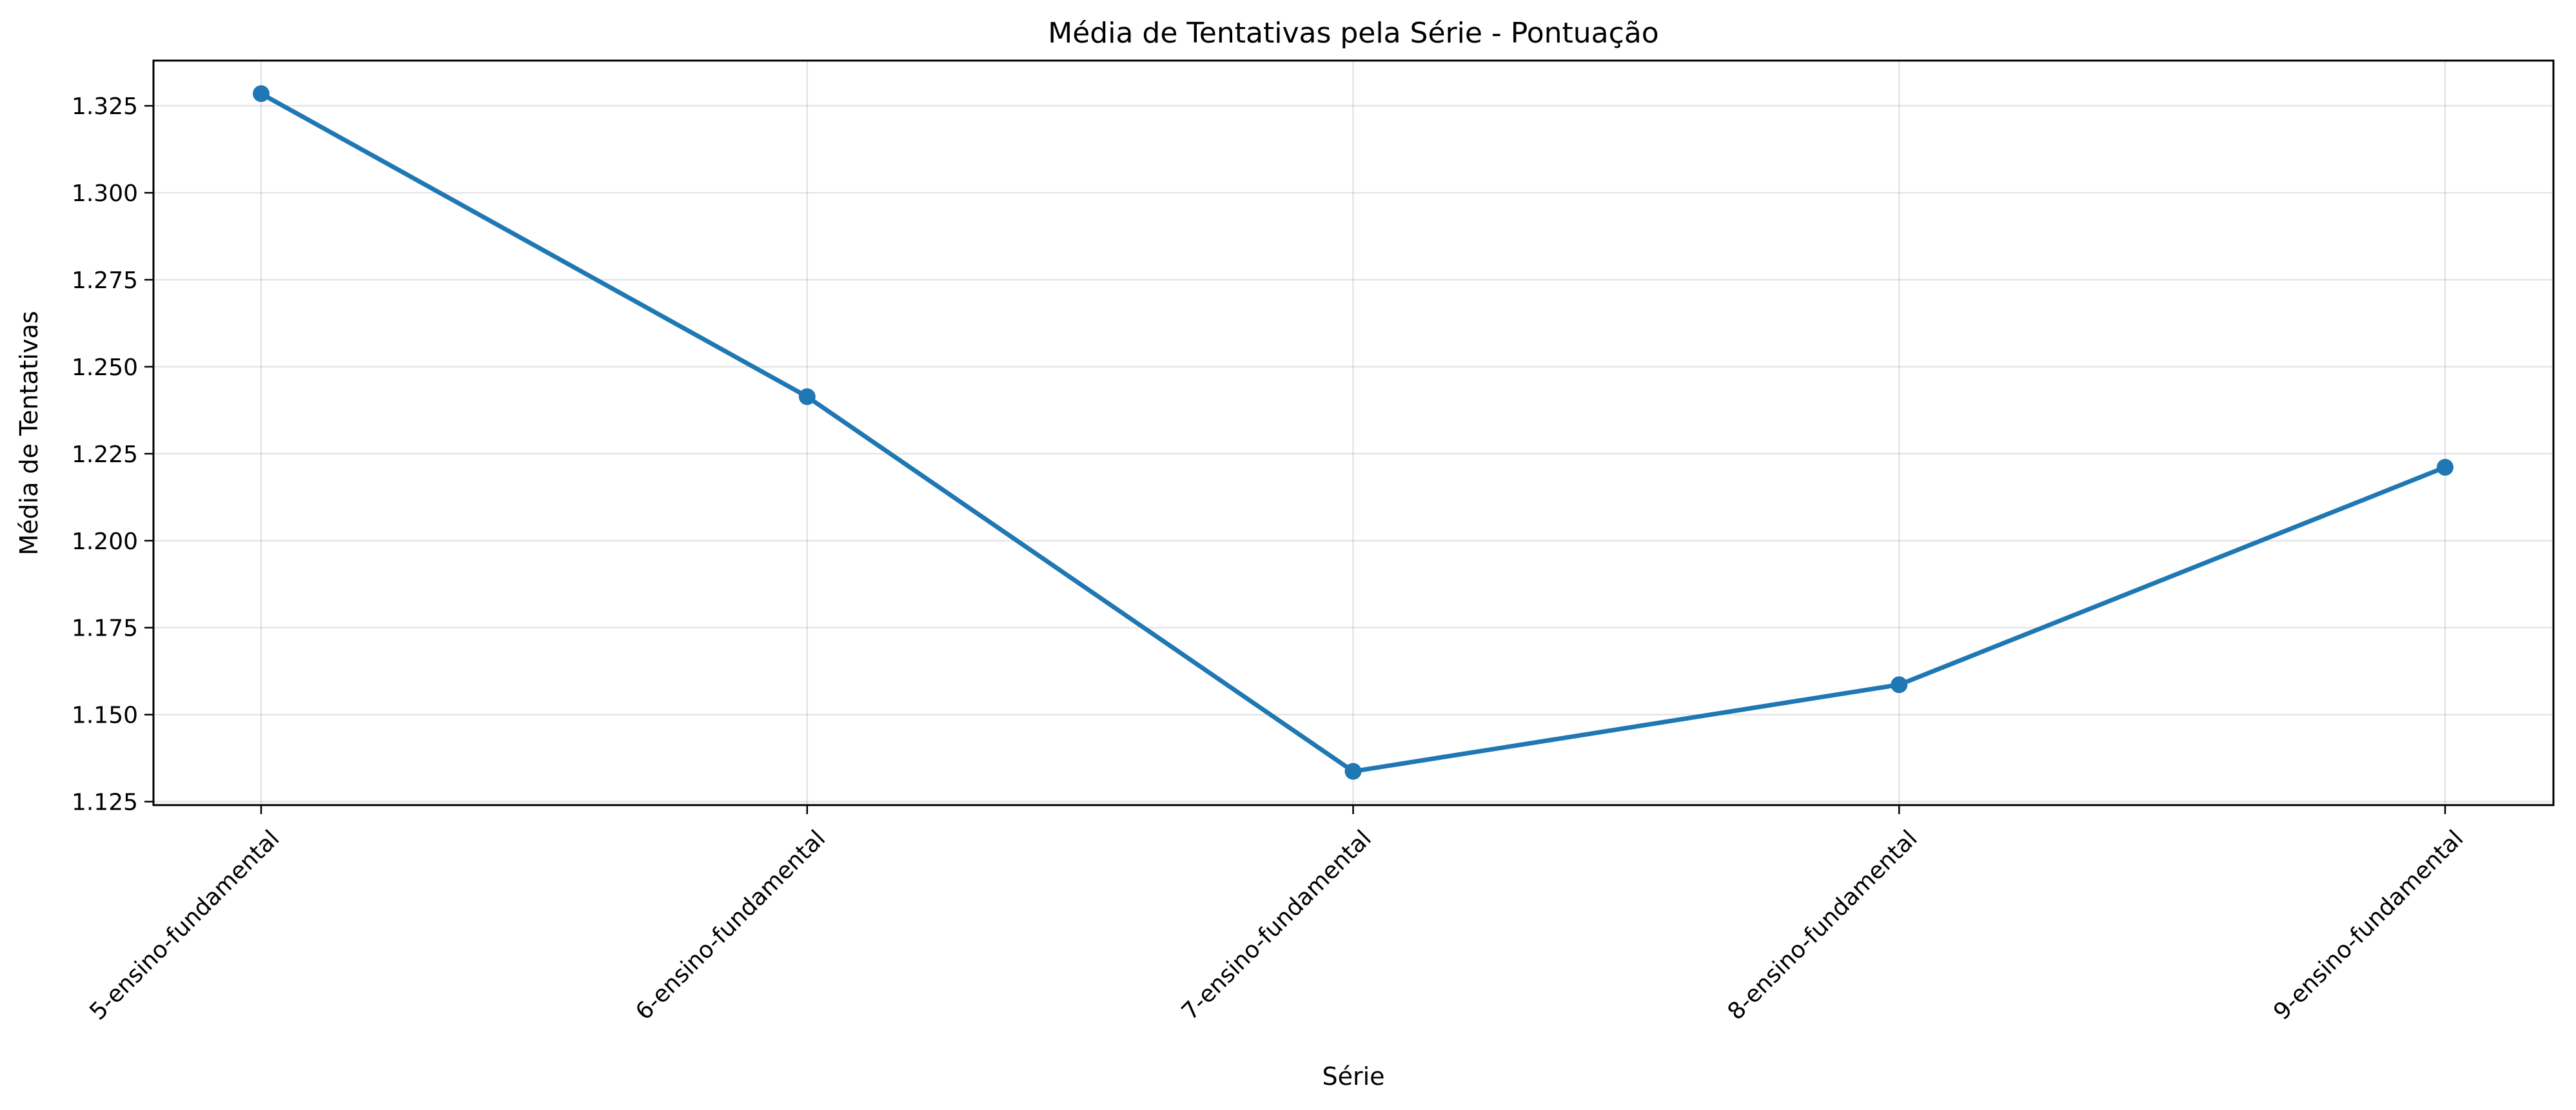  Describe the element at coordinates (1823, 925) in the screenshot. I see `x-tick-label: 8-ensino-fundamental` at that location.